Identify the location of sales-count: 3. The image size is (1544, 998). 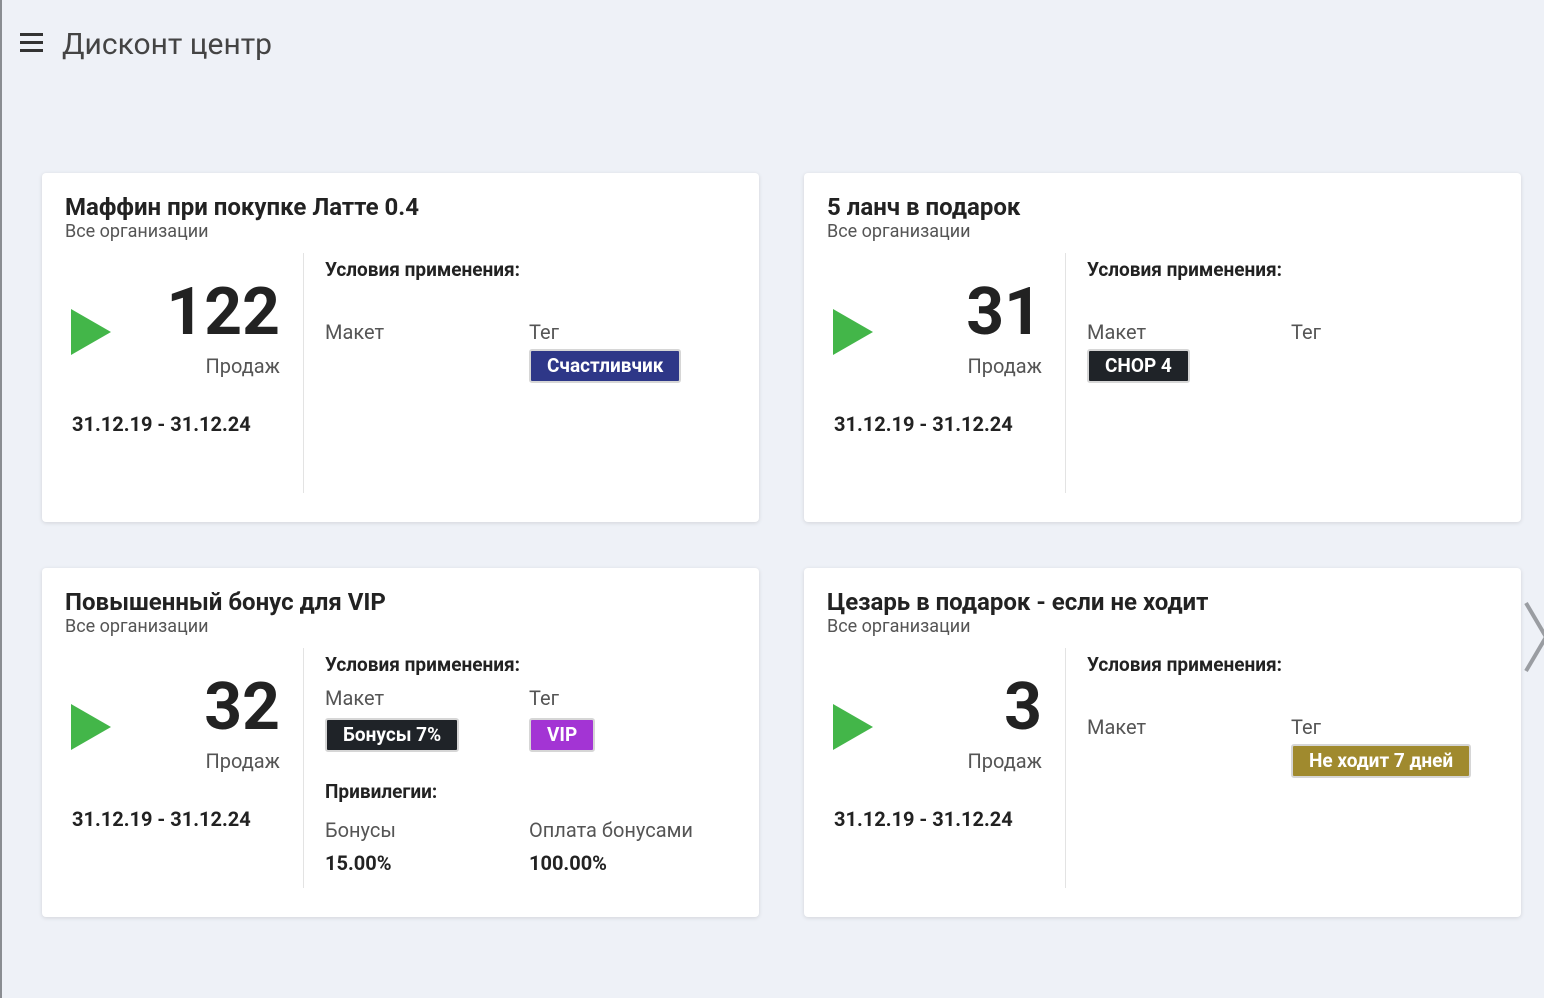
(1023, 707).